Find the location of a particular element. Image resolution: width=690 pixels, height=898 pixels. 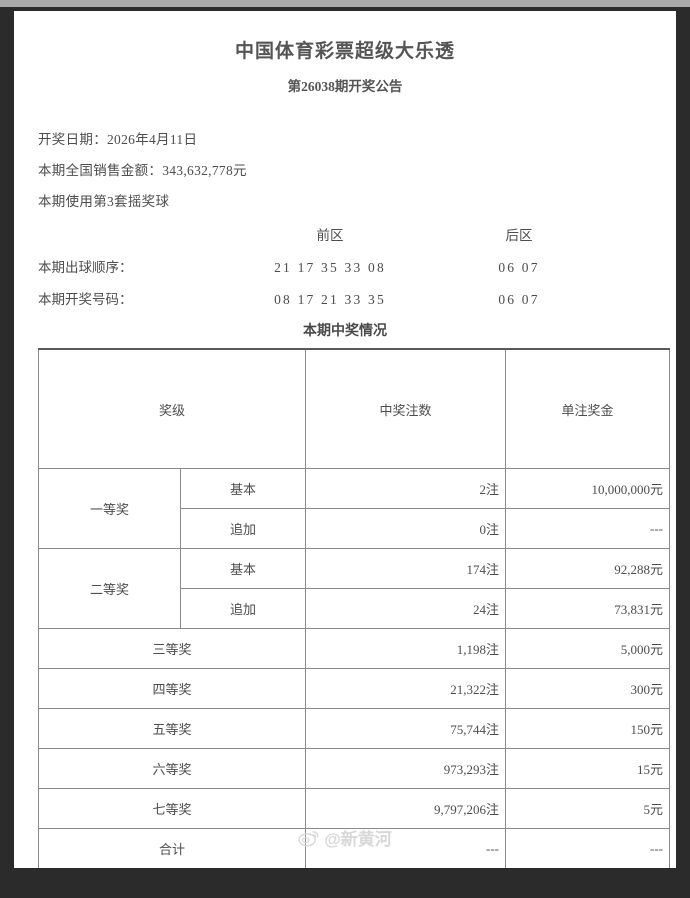

prize-count: 0注 is located at coordinates (406, 528).